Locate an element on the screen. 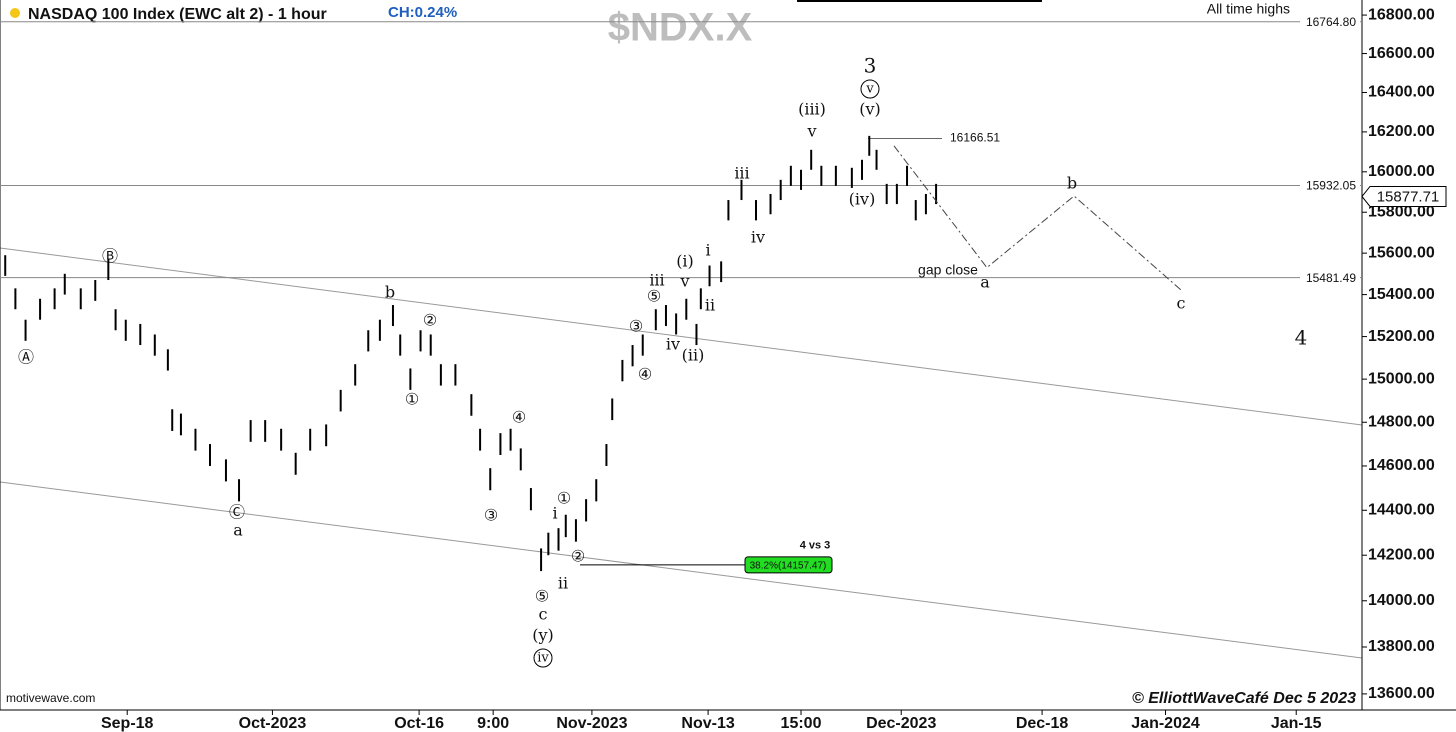 The image size is (1456, 732). y-tick-label: 14600.00 is located at coordinates (1401, 465).